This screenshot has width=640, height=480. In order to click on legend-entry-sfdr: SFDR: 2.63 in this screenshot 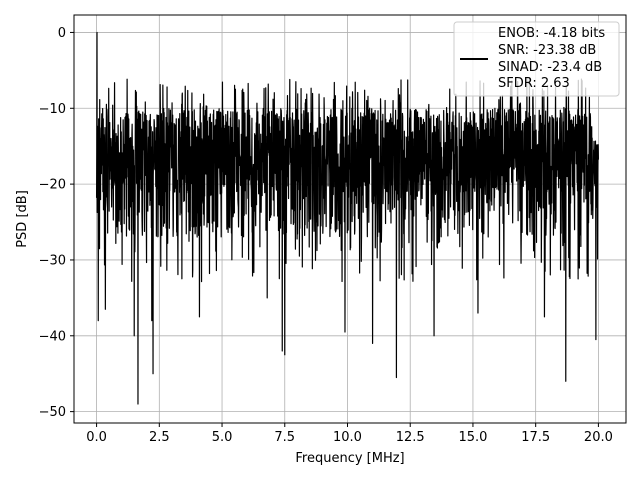, I will do `click(534, 83)`.